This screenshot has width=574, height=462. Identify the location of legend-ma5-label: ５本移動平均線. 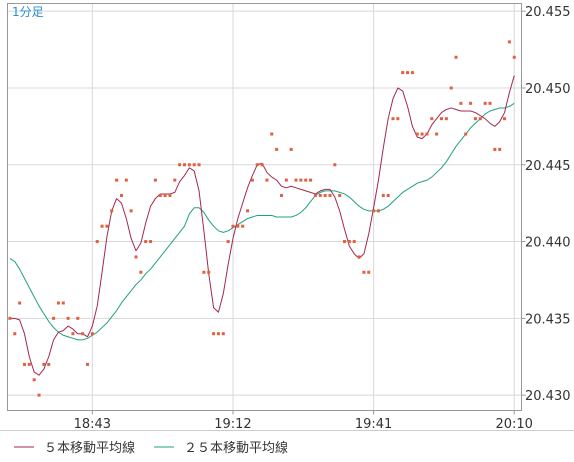
(89, 448).